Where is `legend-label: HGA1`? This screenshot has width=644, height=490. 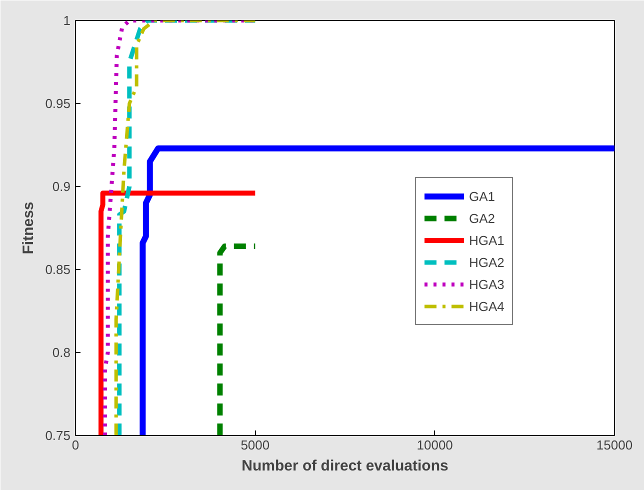 legend-label: HGA1 is located at coordinates (486, 240).